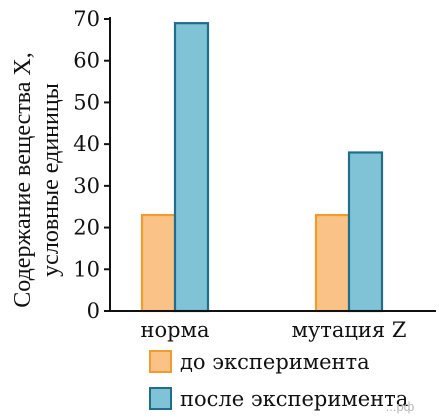  I want to click on y-tick-label: 70, so click(86, 19).